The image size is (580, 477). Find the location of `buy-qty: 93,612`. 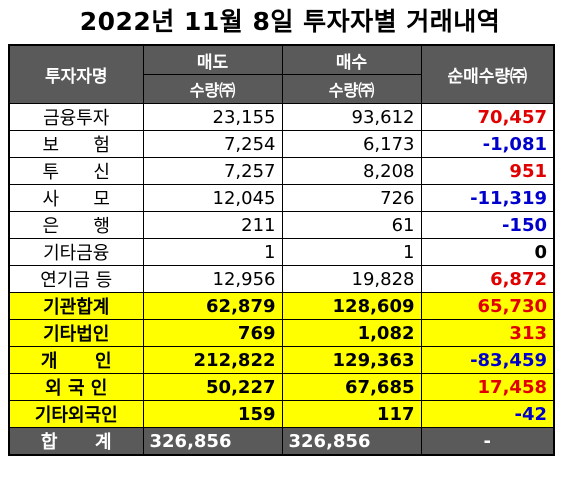

buy-qty: 93,612 is located at coordinates (351, 117).